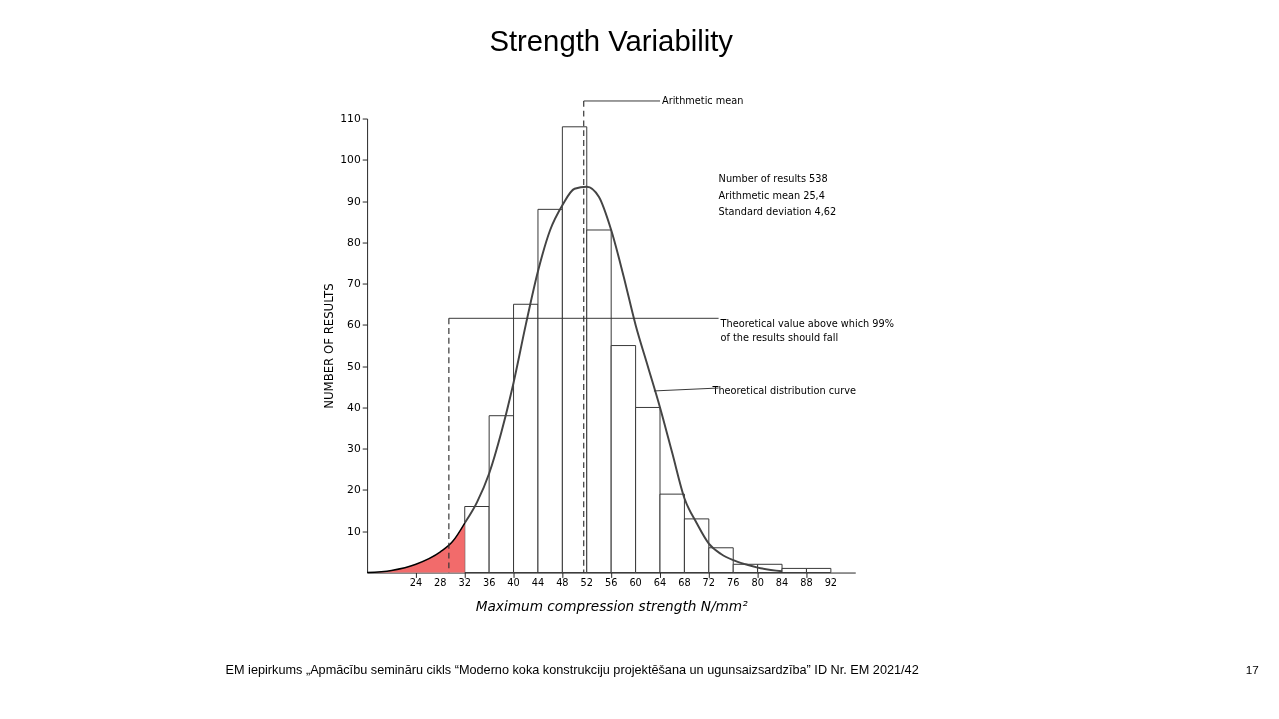  What do you see at coordinates (354, 201) in the screenshot?
I see `y-tick-label: 90` at bounding box center [354, 201].